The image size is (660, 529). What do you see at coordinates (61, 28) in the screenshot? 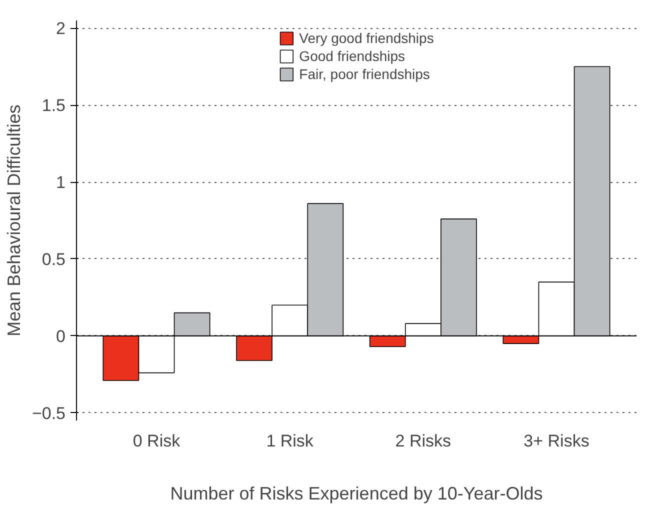
I see `y-tick-label: 2` at bounding box center [61, 28].